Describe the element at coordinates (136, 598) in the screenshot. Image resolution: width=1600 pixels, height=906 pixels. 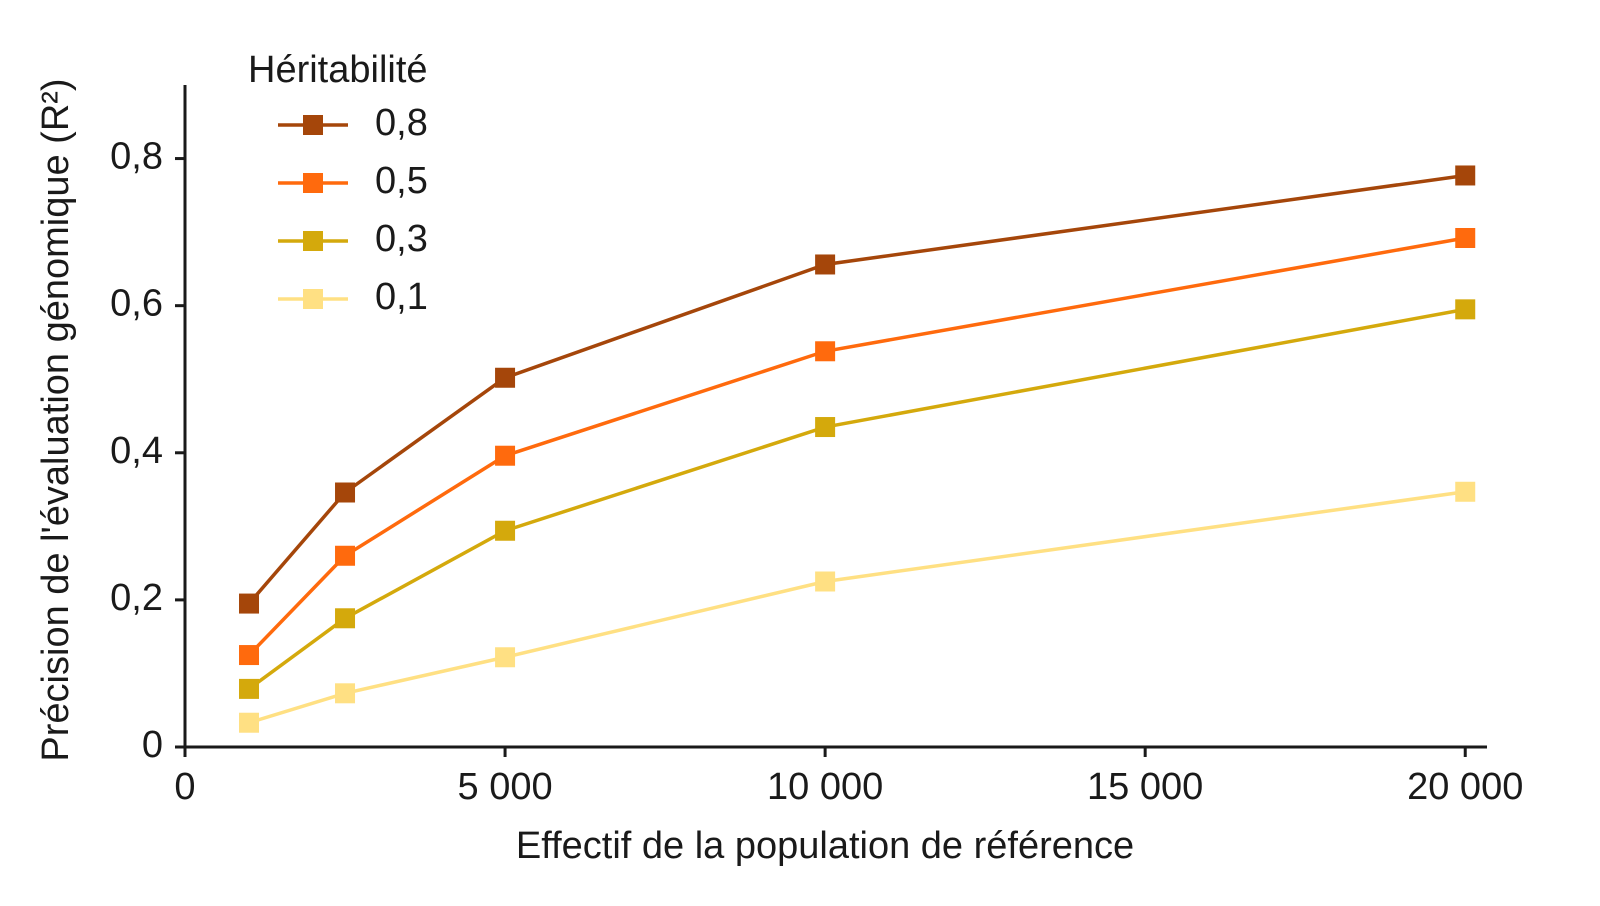
I see `y-tick-label: 0,2` at that location.